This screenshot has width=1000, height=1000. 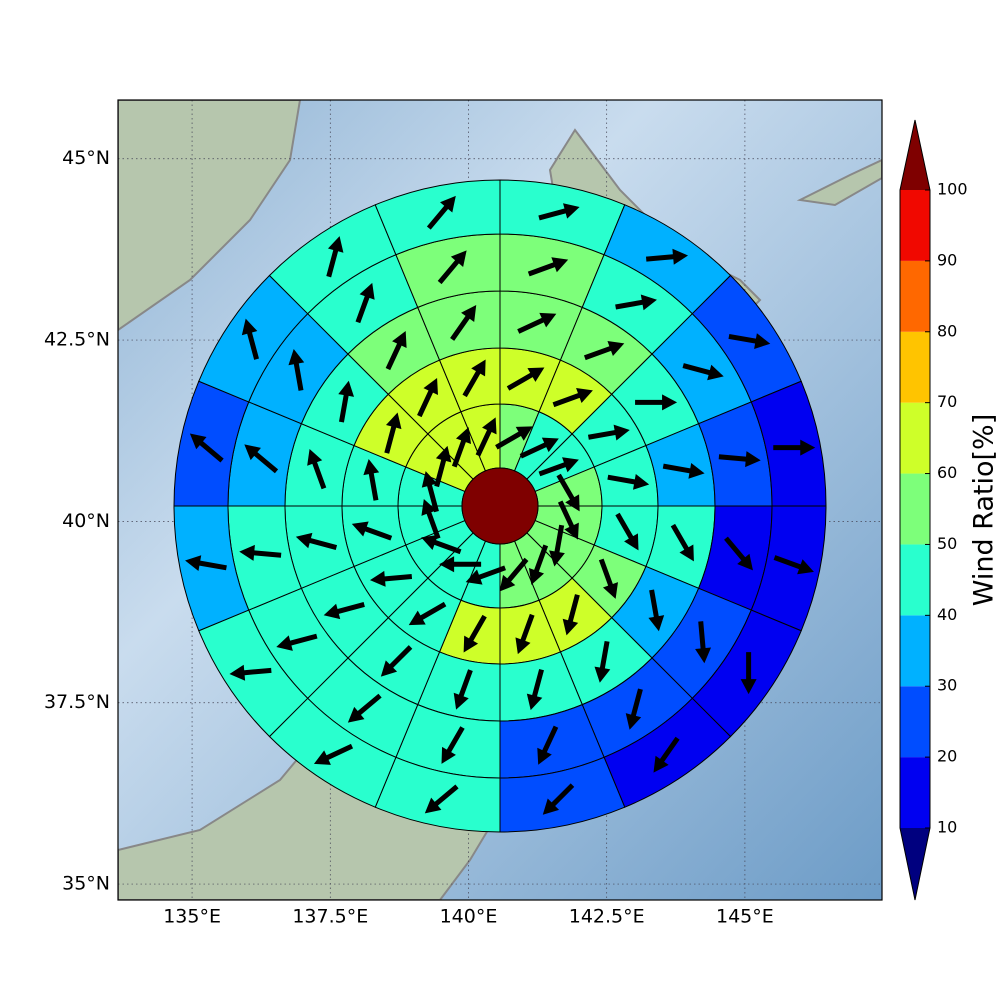 I want to click on y-tick-label: 35°N, so click(x=86, y=884).